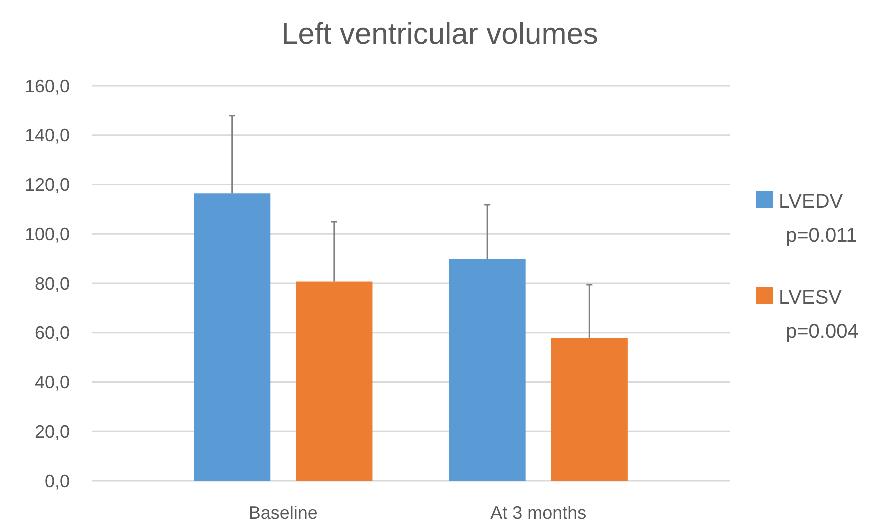 This screenshot has height=529, width=880. Describe the element at coordinates (47, 185) in the screenshot. I see `y-tick-label: 120,0` at that location.